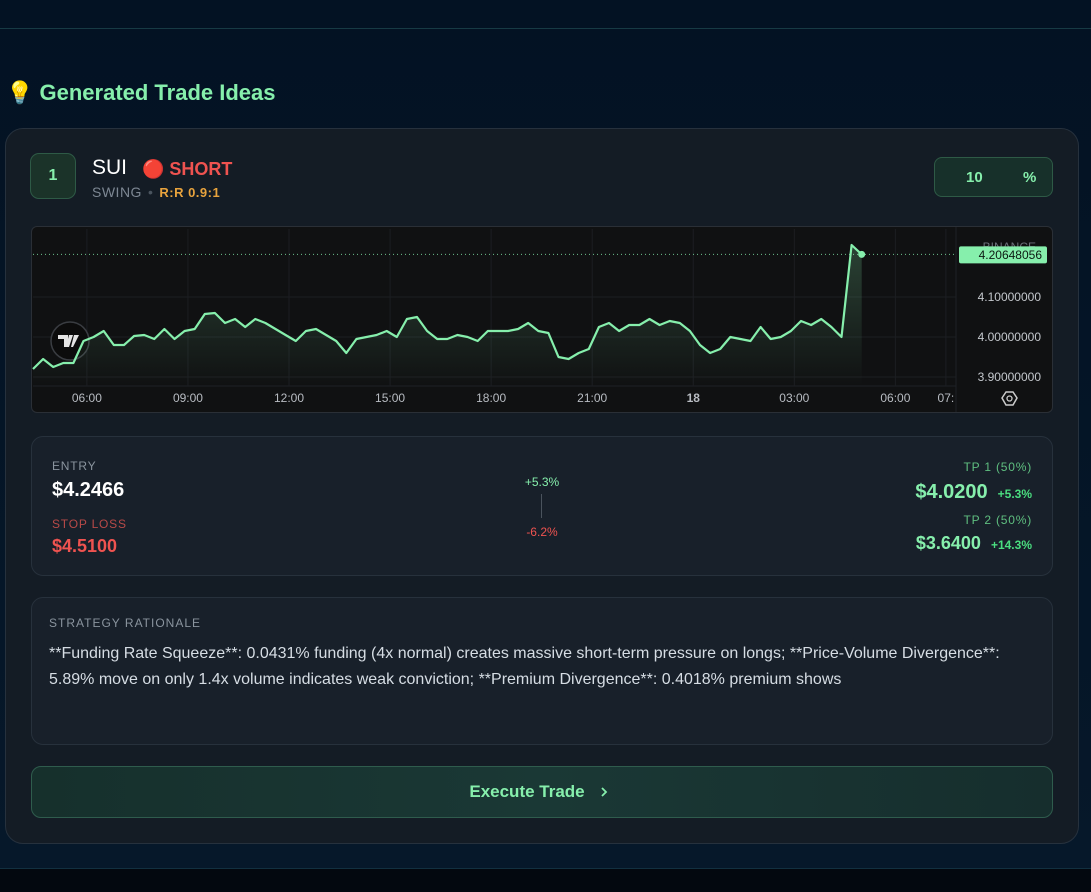  I want to click on x-tick-label: 15:00, so click(390, 398).